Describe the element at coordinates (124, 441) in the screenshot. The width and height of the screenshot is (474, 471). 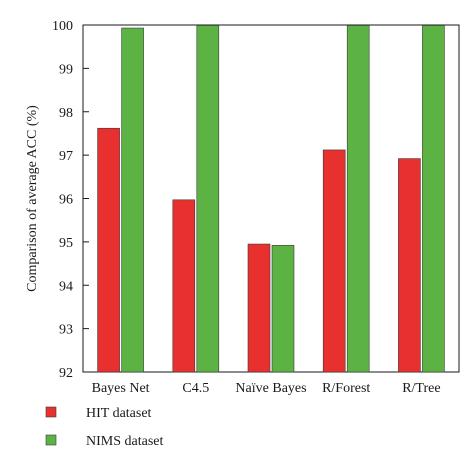
I see `legend-label: NIMS dataset` at that location.